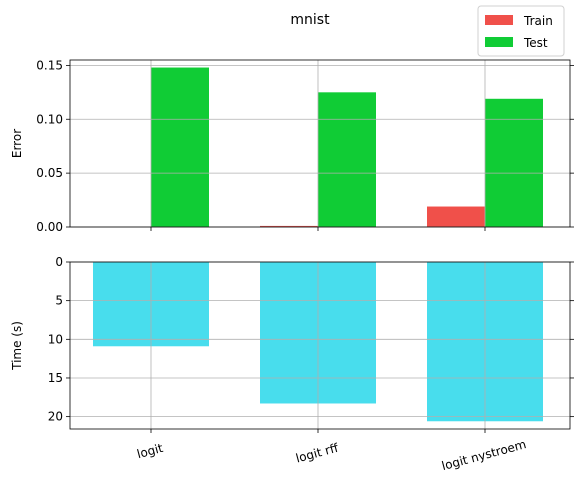 The height and width of the screenshot is (489, 579). Describe the element at coordinates (55, 339) in the screenshot. I see `y-tick-label: 10` at that location.